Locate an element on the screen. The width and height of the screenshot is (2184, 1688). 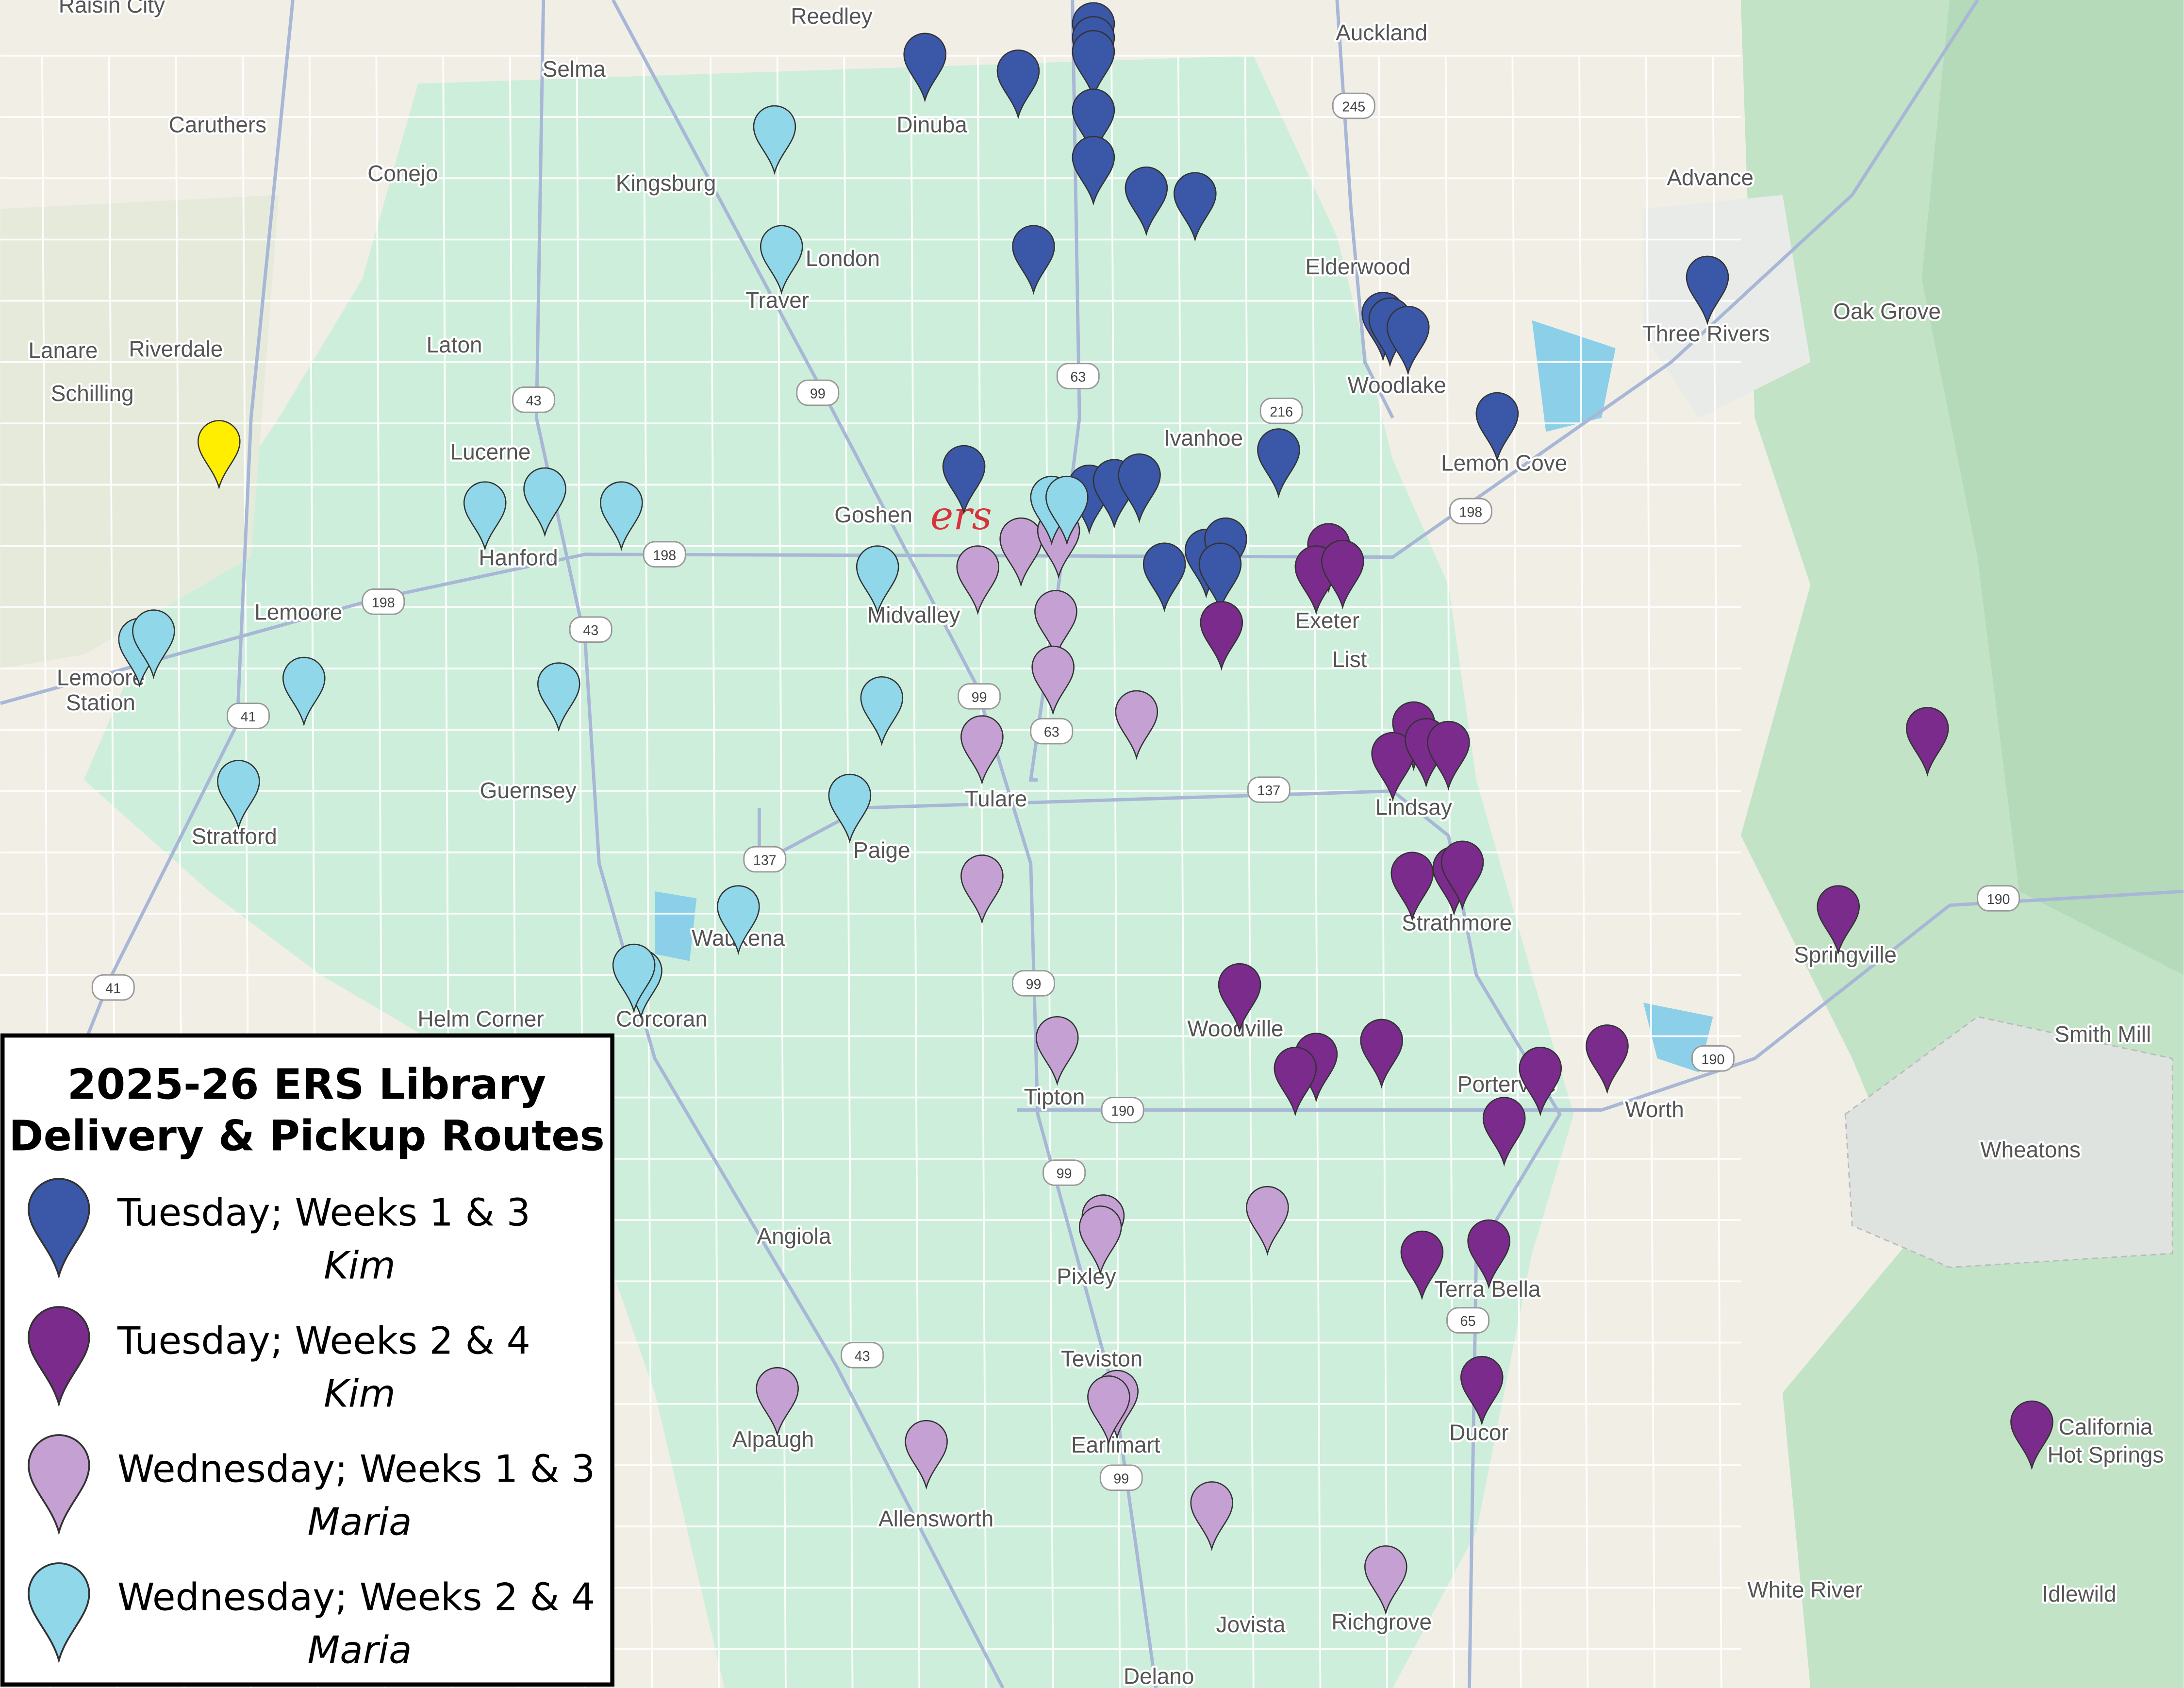
legend-driver: Kim is located at coordinates (360, 1394).